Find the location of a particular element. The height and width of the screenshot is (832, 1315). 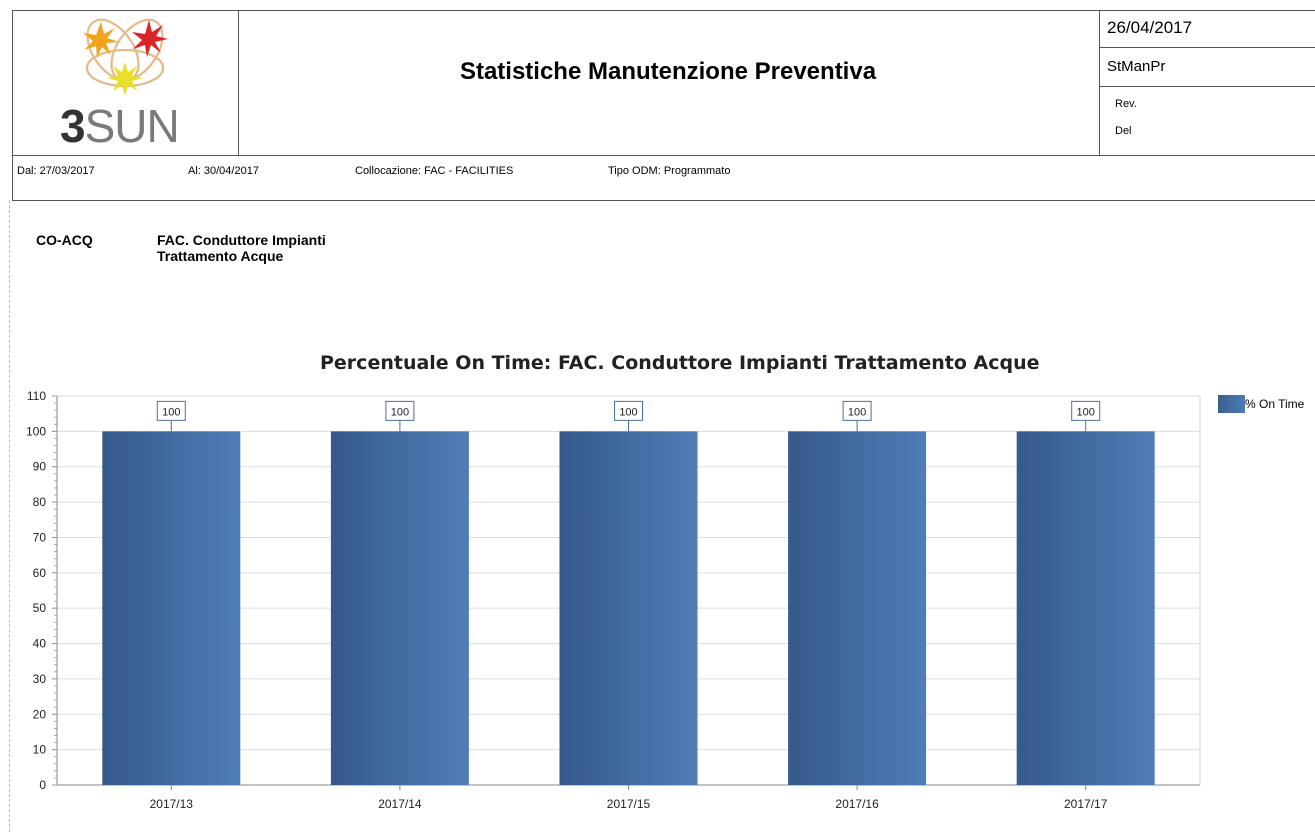

y-tick-label: 70 is located at coordinates (40, 537).